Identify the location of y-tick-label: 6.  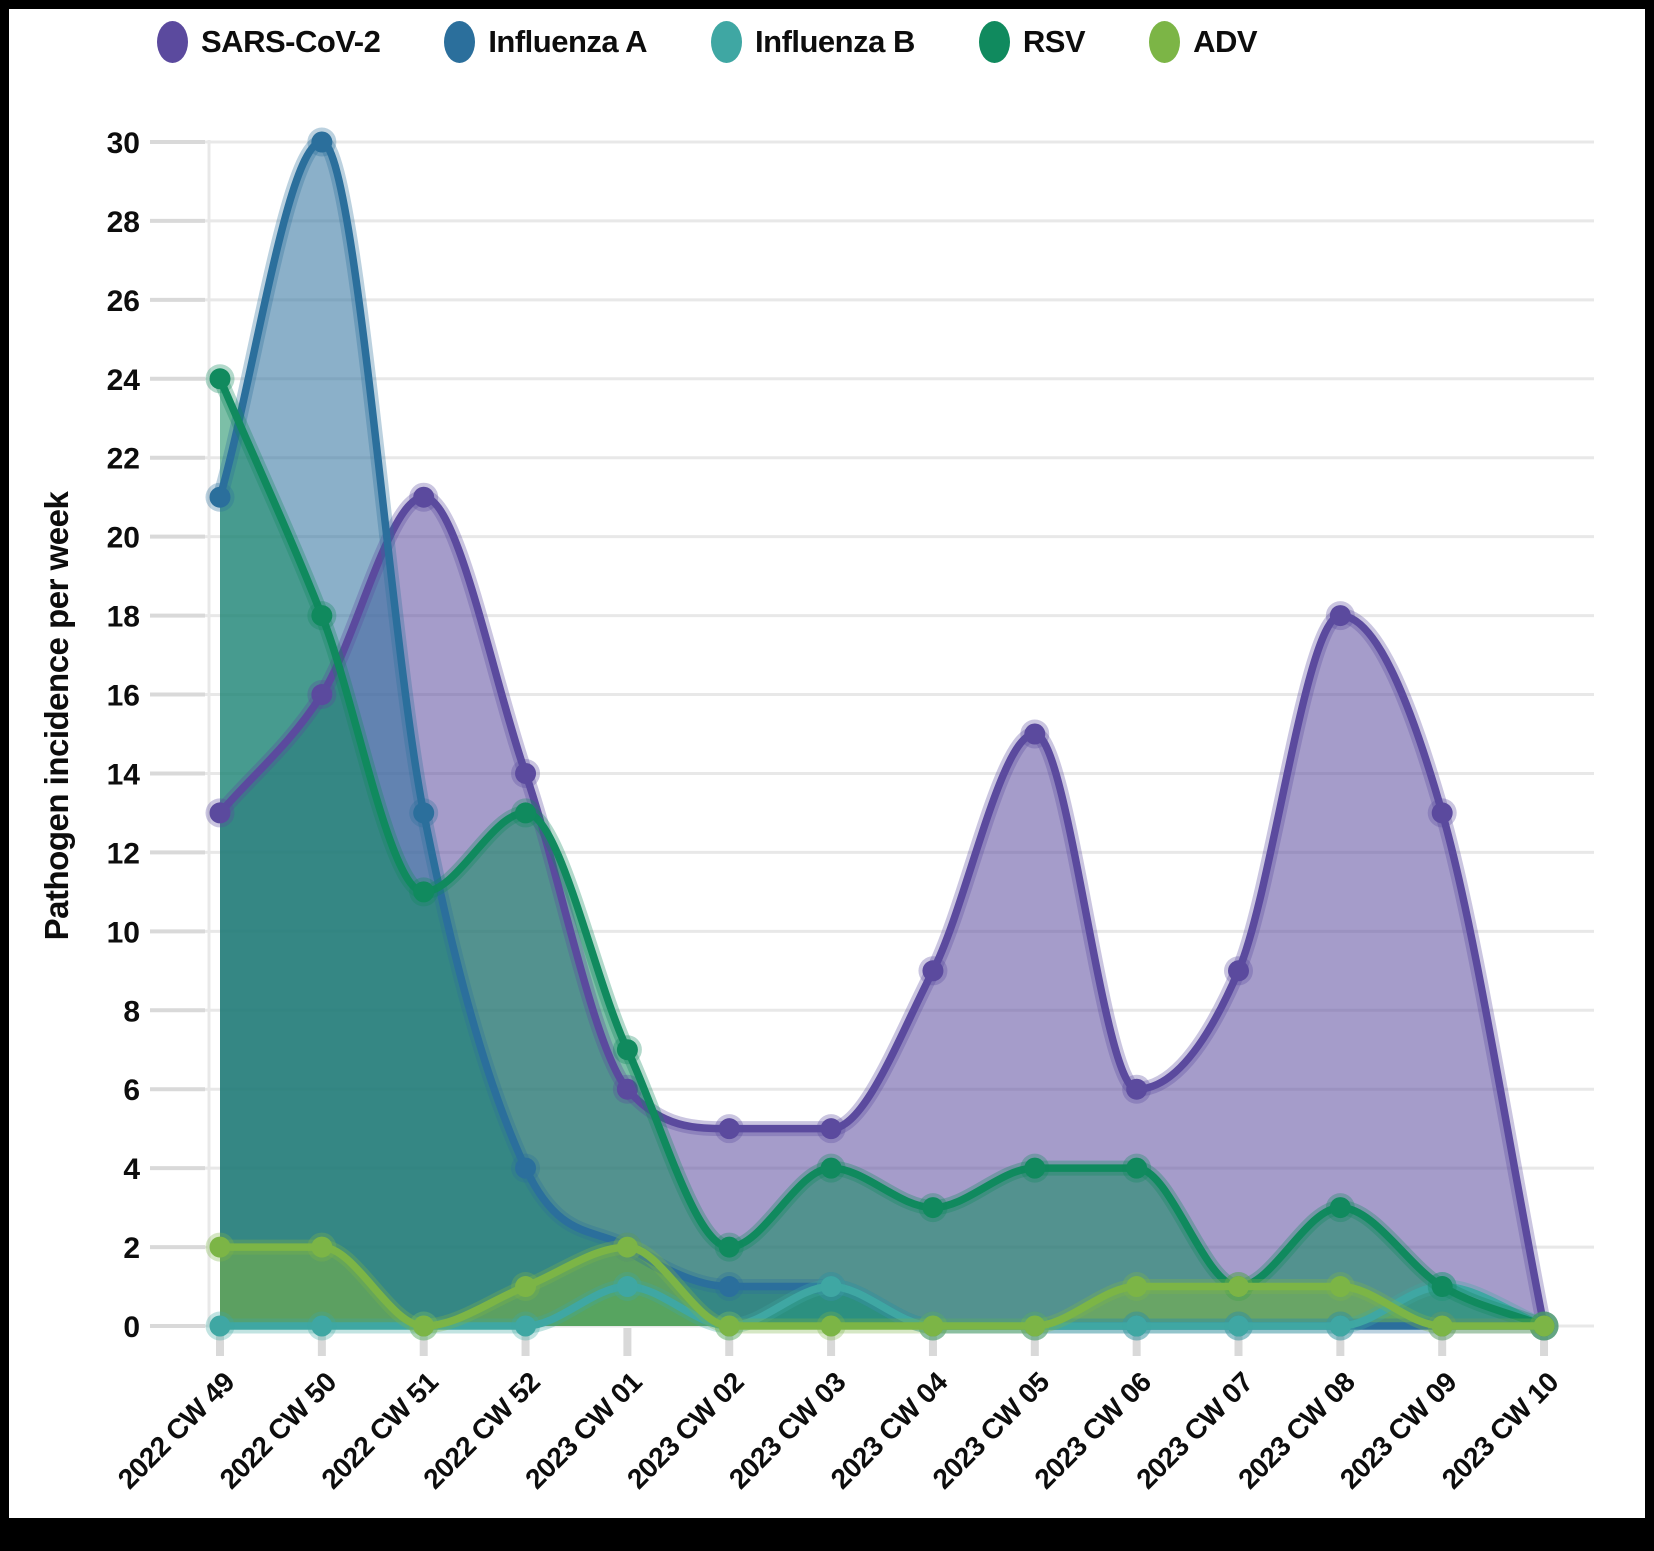
(131, 1090).